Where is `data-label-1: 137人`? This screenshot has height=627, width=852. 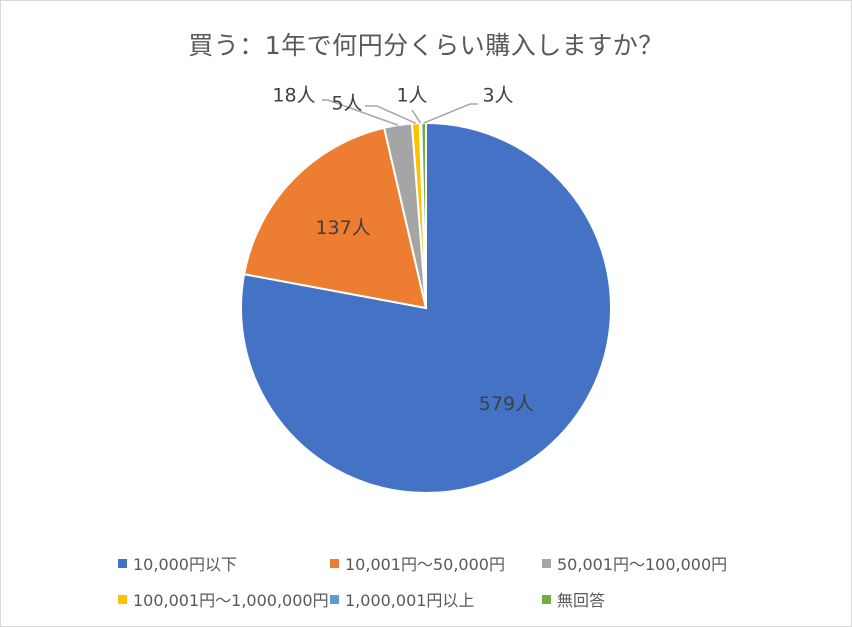 data-label-1: 137人 is located at coordinates (342, 228).